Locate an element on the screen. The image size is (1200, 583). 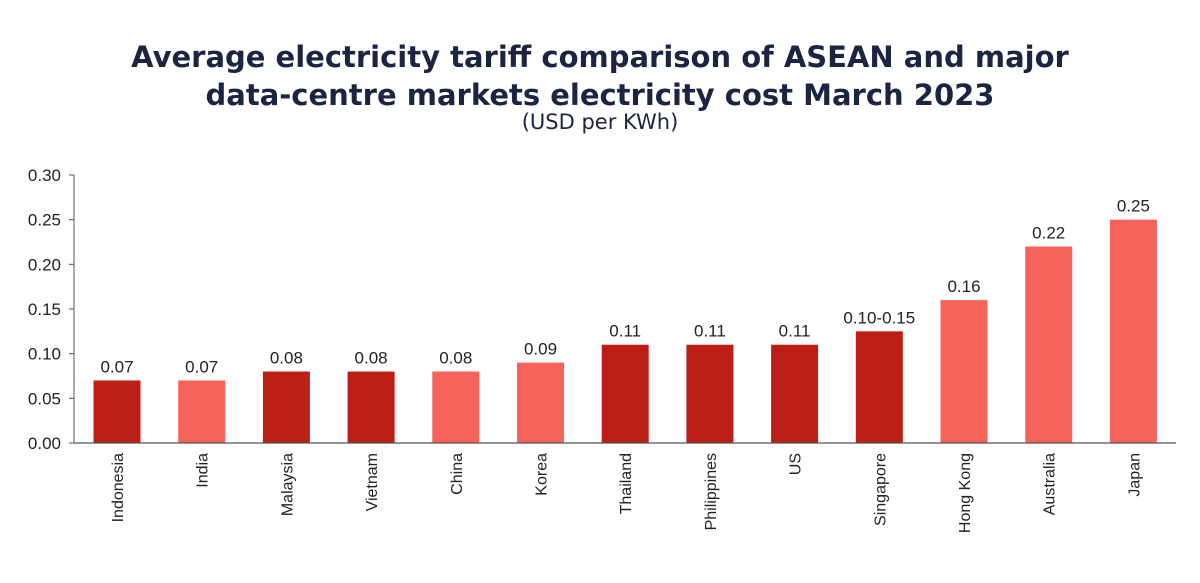
bar-malaysia is located at coordinates (286, 407).